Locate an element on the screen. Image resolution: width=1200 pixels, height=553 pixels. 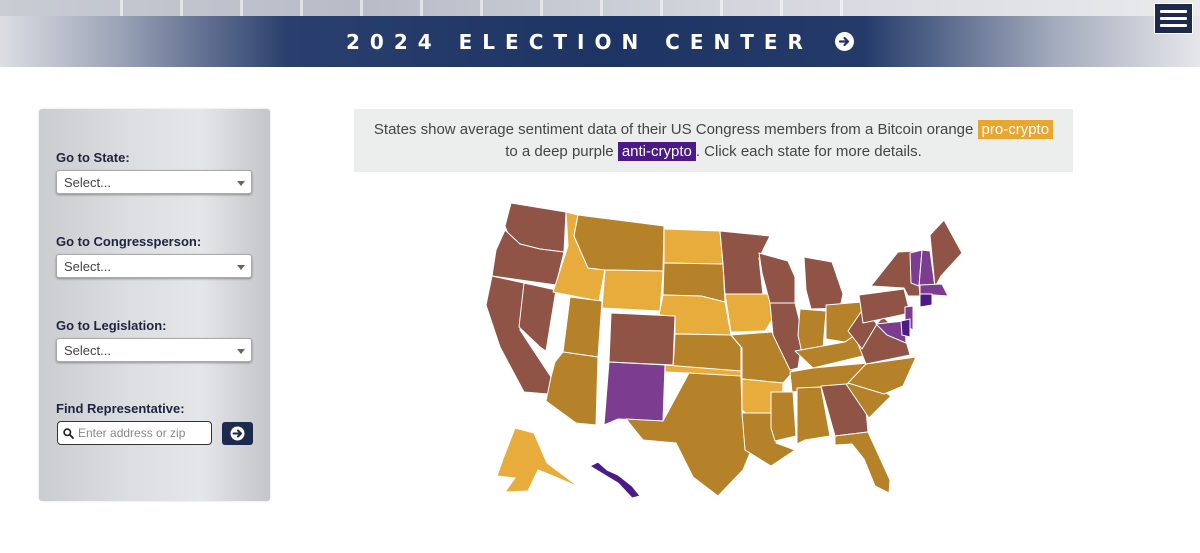
state-va is located at coordinates (884, 340).